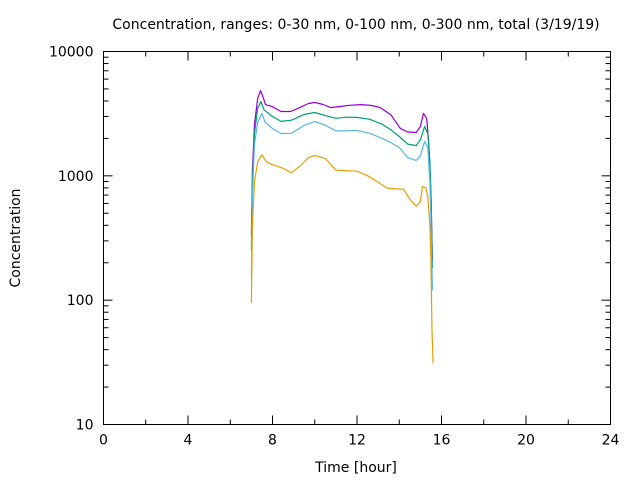 The height and width of the screenshot is (480, 640). What do you see at coordinates (272, 441) in the screenshot?
I see `x-tick-label: 8` at bounding box center [272, 441].